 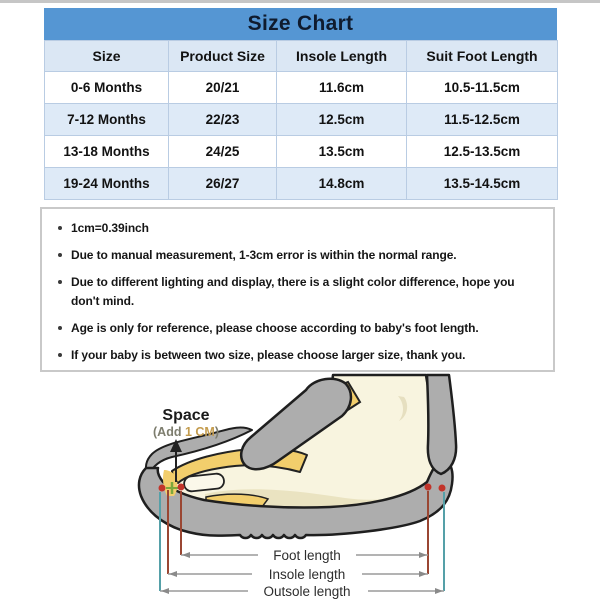 I want to click on cell-size: 26/27, so click(x=222, y=183).